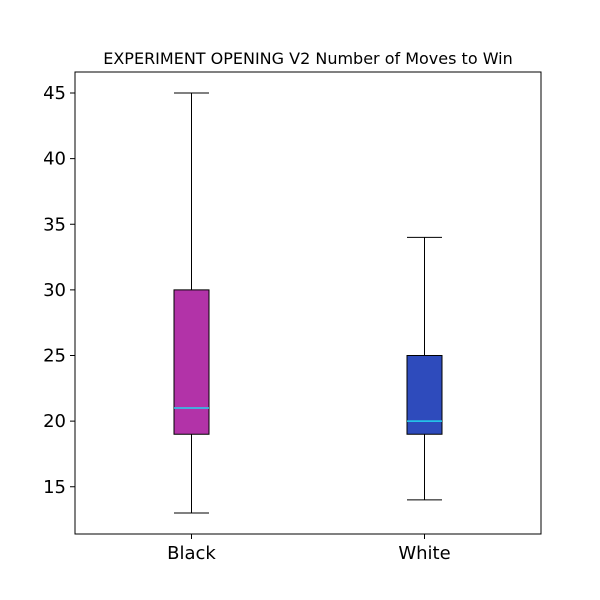 The height and width of the screenshot is (600, 600). Describe the element at coordinates (191, 362) in the screenshot. I see `box-black` at that location.